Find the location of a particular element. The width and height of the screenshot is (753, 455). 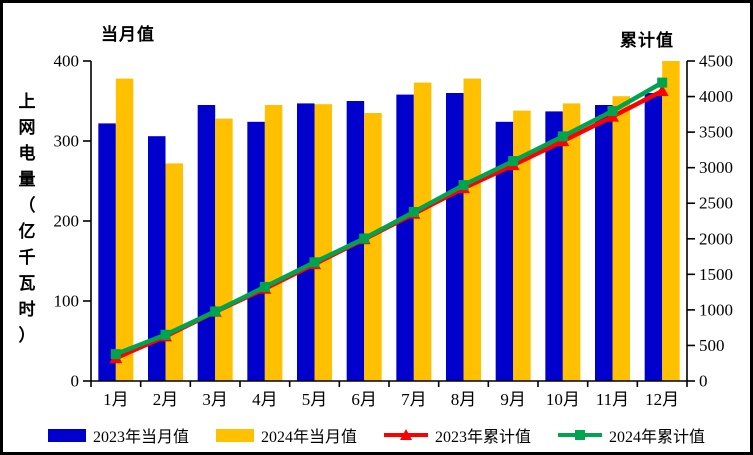

x-tick-label: 7月 is located at coordinates (414, 399).